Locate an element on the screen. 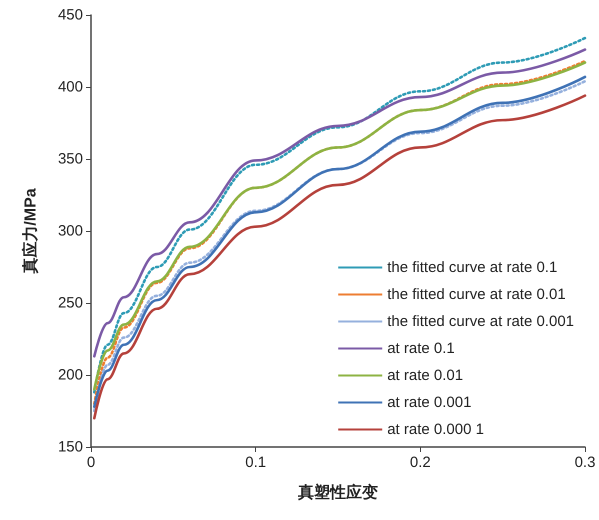 The width and height of the screenshot is (599, 520). x-tick-label: 0 is located at coordinates (91, 462).